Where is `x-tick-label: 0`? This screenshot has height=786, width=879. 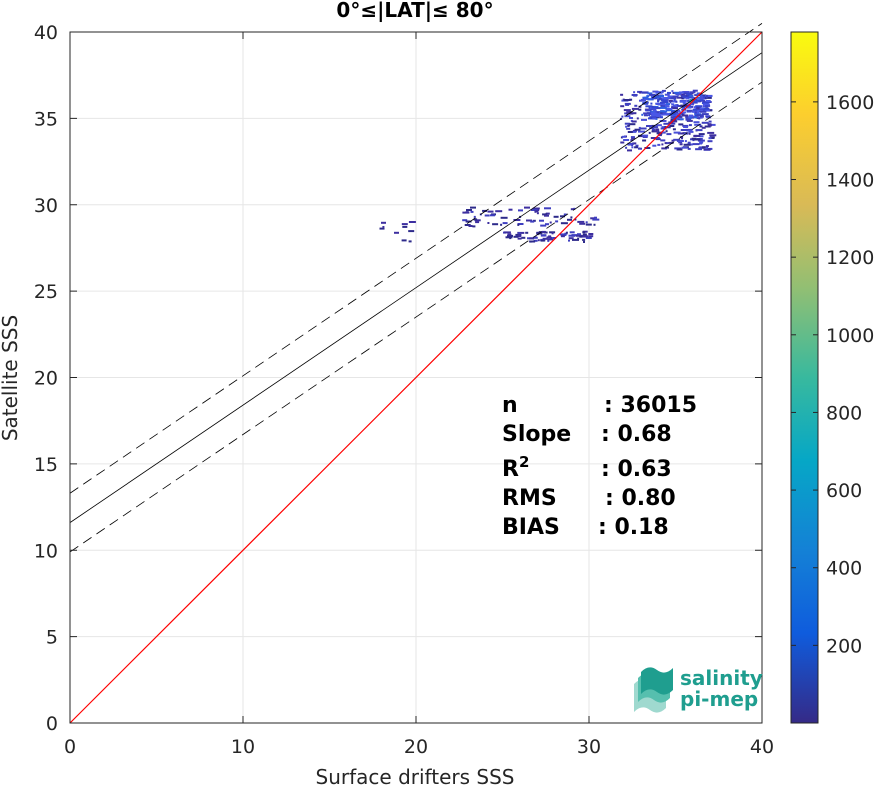 x-tick-label: 0 is located at coordinates (70, 747).